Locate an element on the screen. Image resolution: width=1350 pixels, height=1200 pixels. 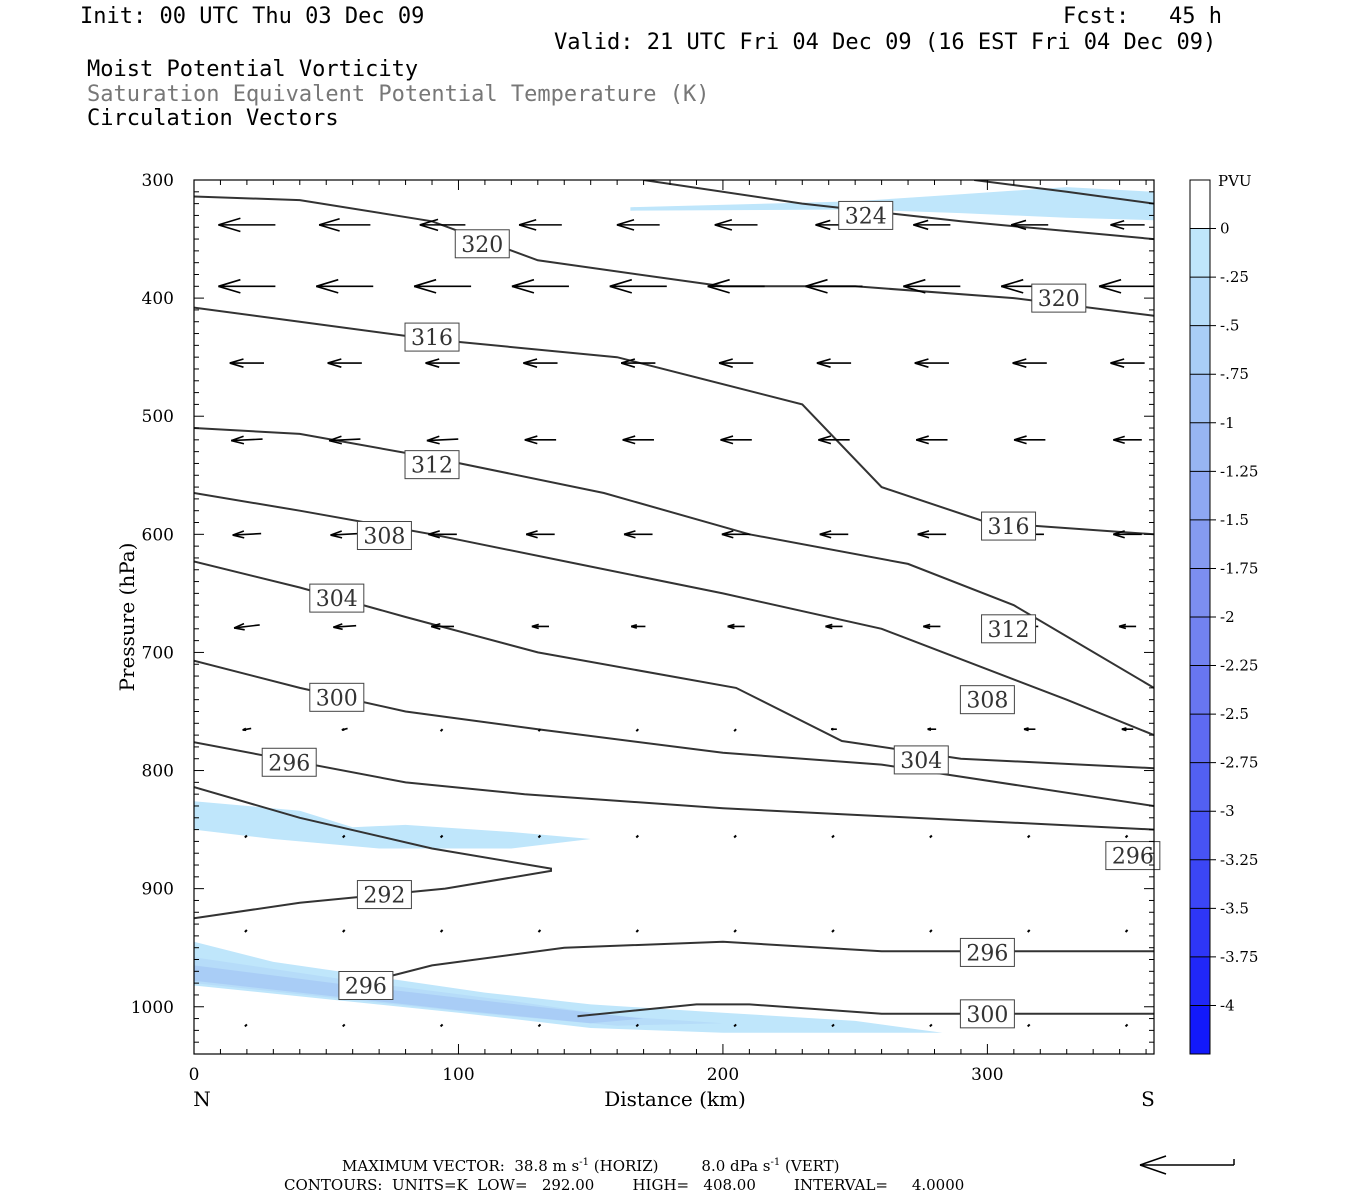
contour-label: 324 is located at coordinates (866, 216).